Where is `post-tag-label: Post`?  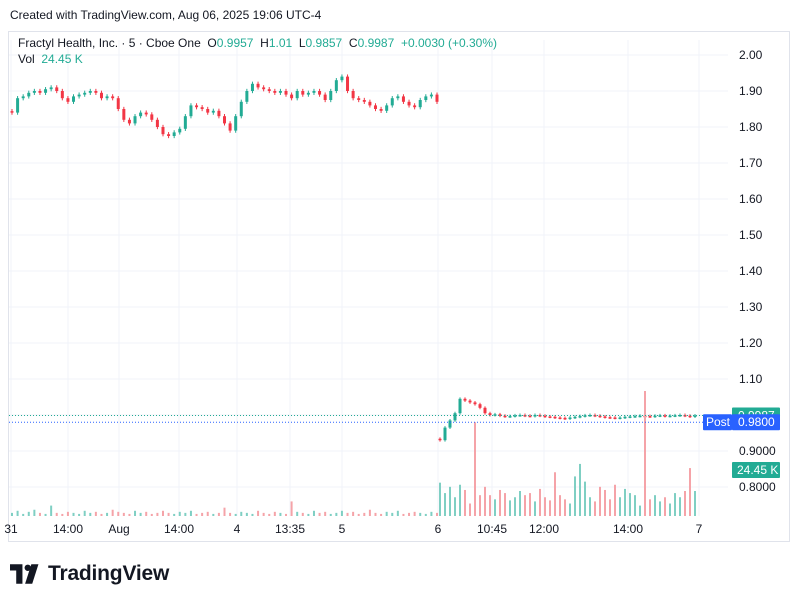
post-tag-label: Post is located at coordinates (718, 422).